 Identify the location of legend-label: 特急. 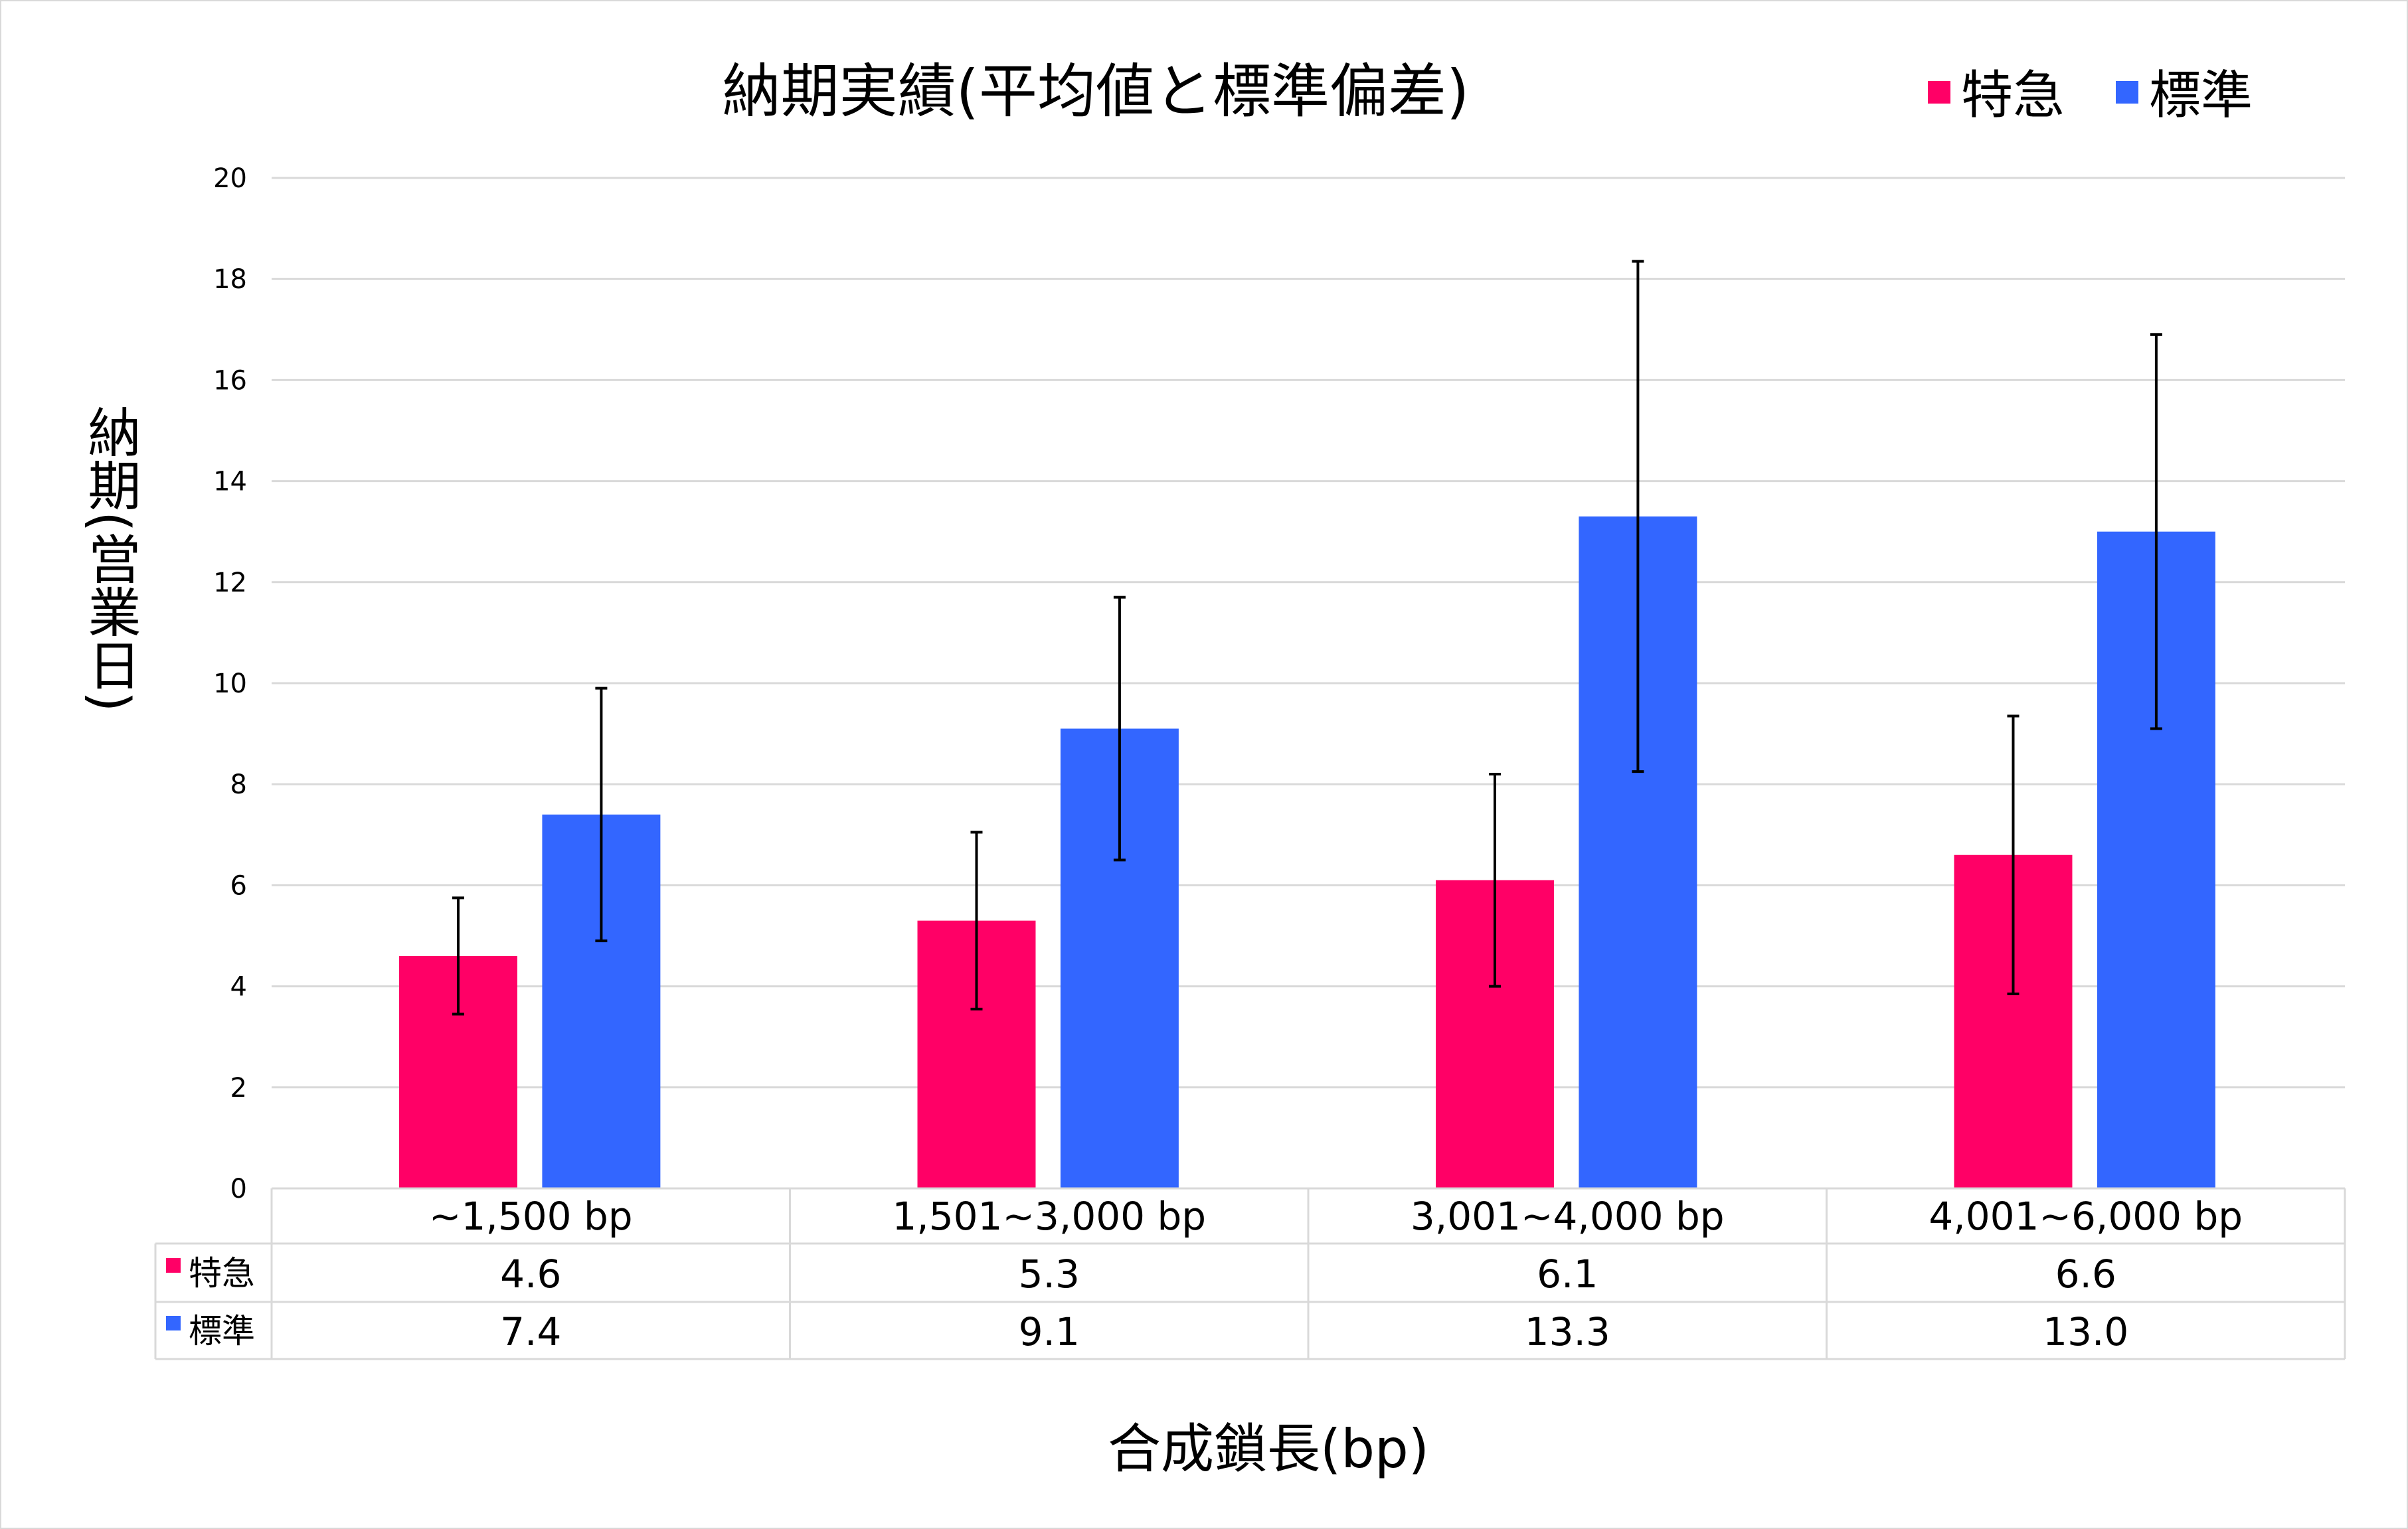
(2013, 95).